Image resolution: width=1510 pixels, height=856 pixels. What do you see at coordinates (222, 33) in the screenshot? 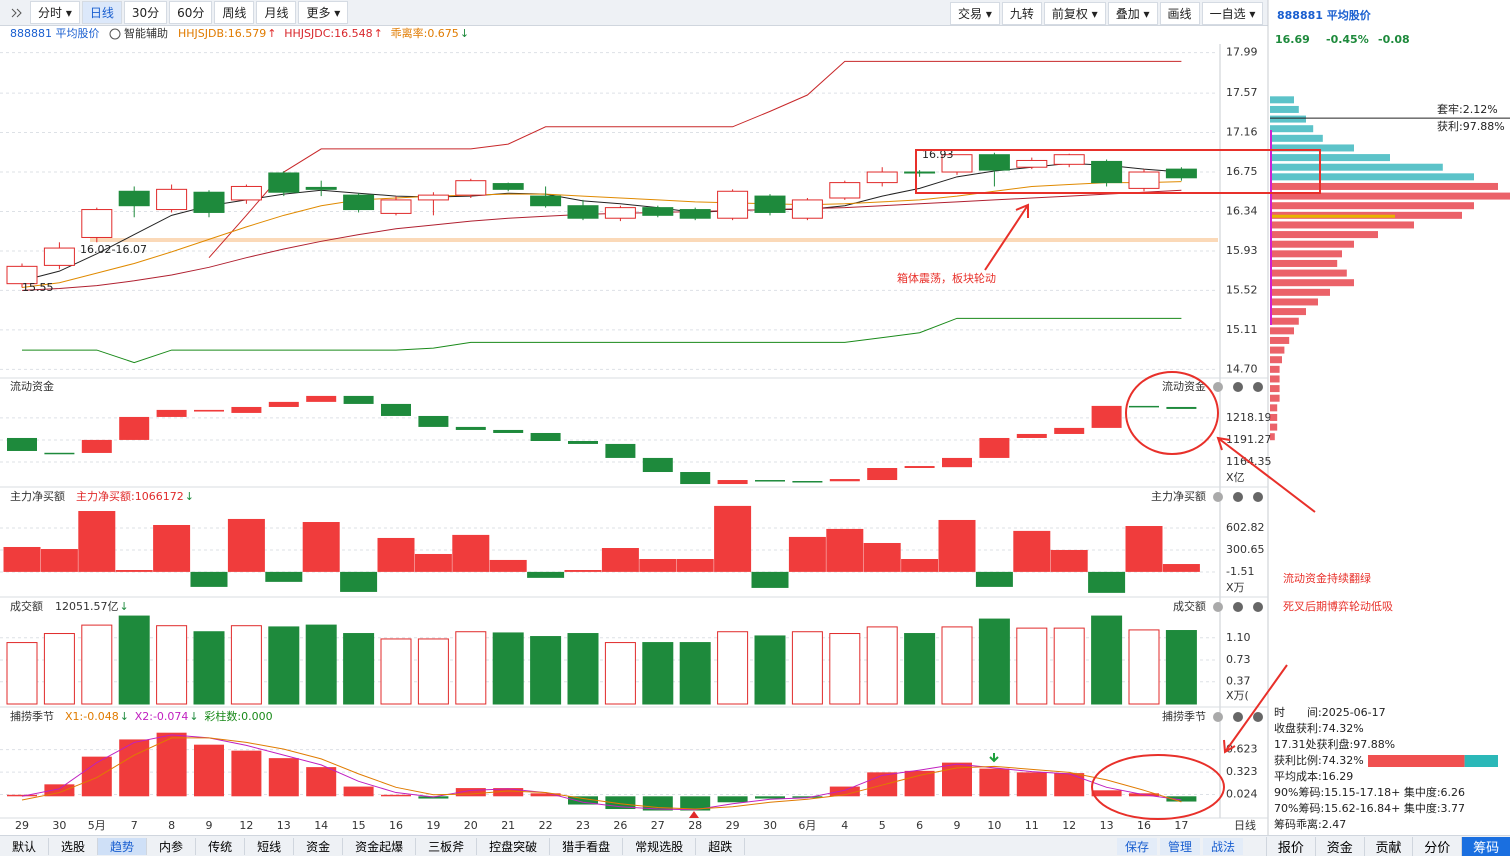
I see `indicator-label: HHJSJDB:16.579` at bounding box center [222, 33].